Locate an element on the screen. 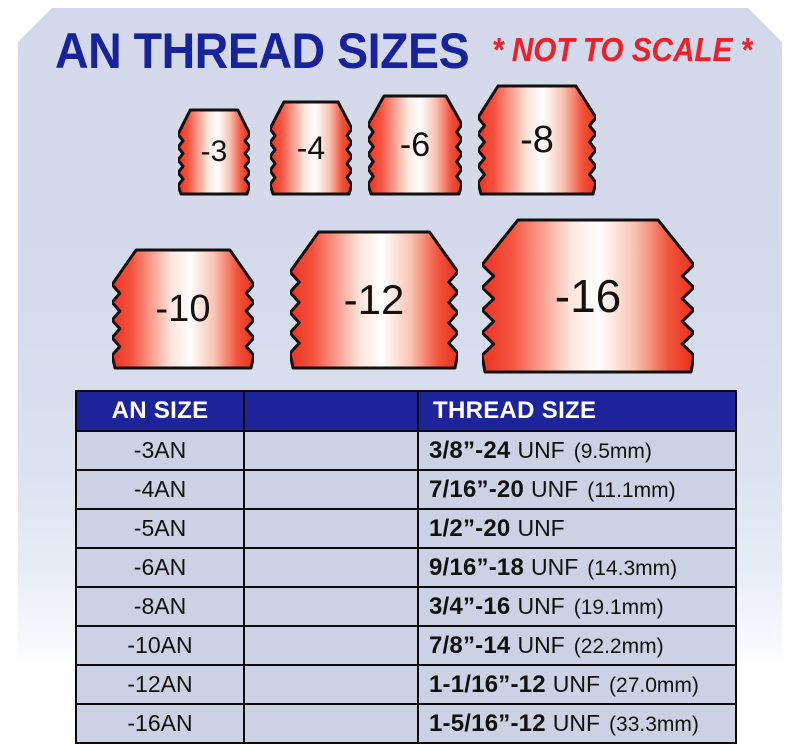 The height and width of the screenshot is (756, 800). fitting-shape-dash8: -8 is located at coordinates (537, 140).